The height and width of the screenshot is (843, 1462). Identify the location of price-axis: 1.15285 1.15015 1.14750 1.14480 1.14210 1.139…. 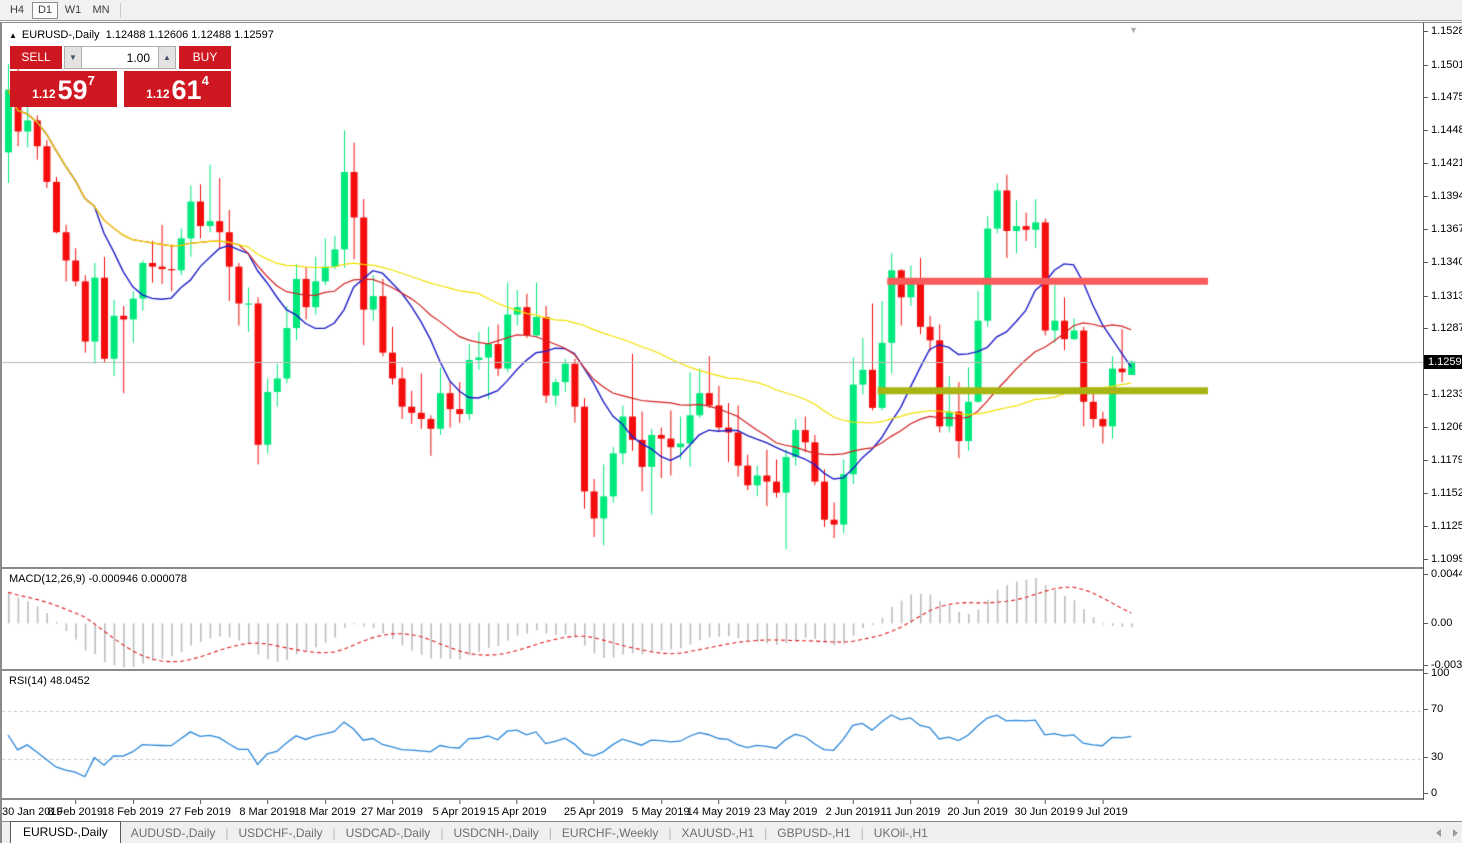
(1442, 411).